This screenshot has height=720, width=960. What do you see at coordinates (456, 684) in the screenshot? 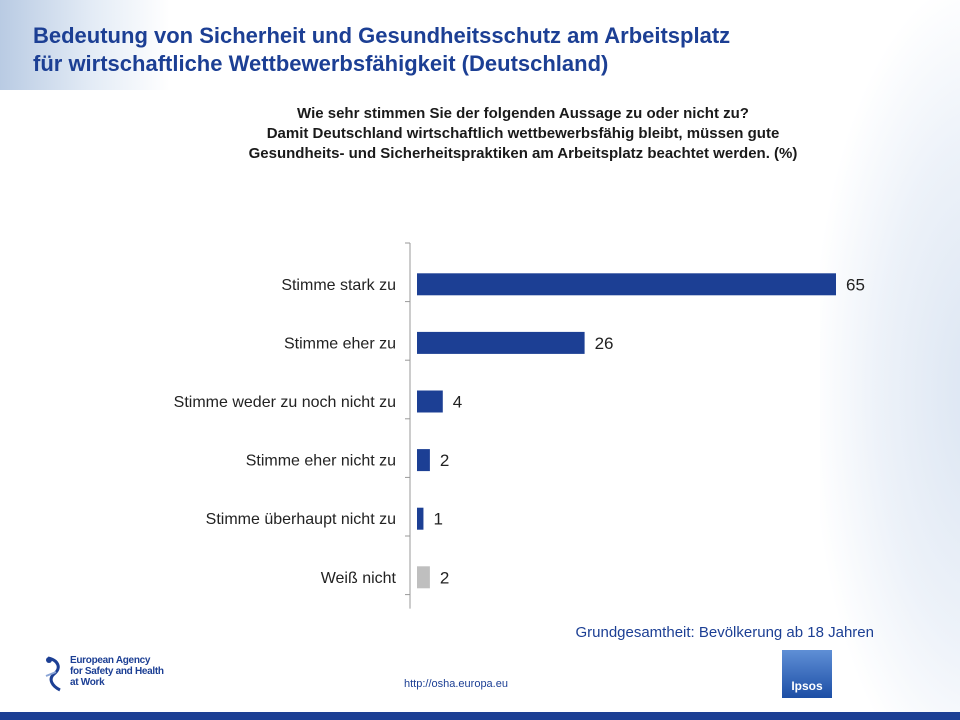
I see `footer-url: http://osha.europa.eu` at bounding box center [456, 684].